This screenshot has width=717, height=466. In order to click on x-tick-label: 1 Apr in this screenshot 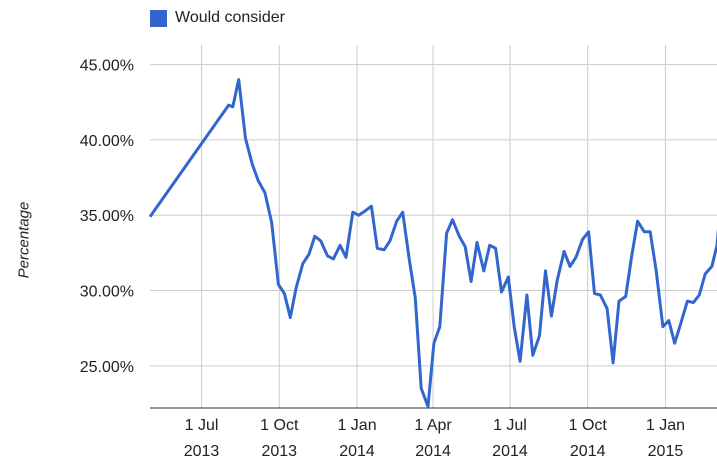, I will do `click(433, 425)`.